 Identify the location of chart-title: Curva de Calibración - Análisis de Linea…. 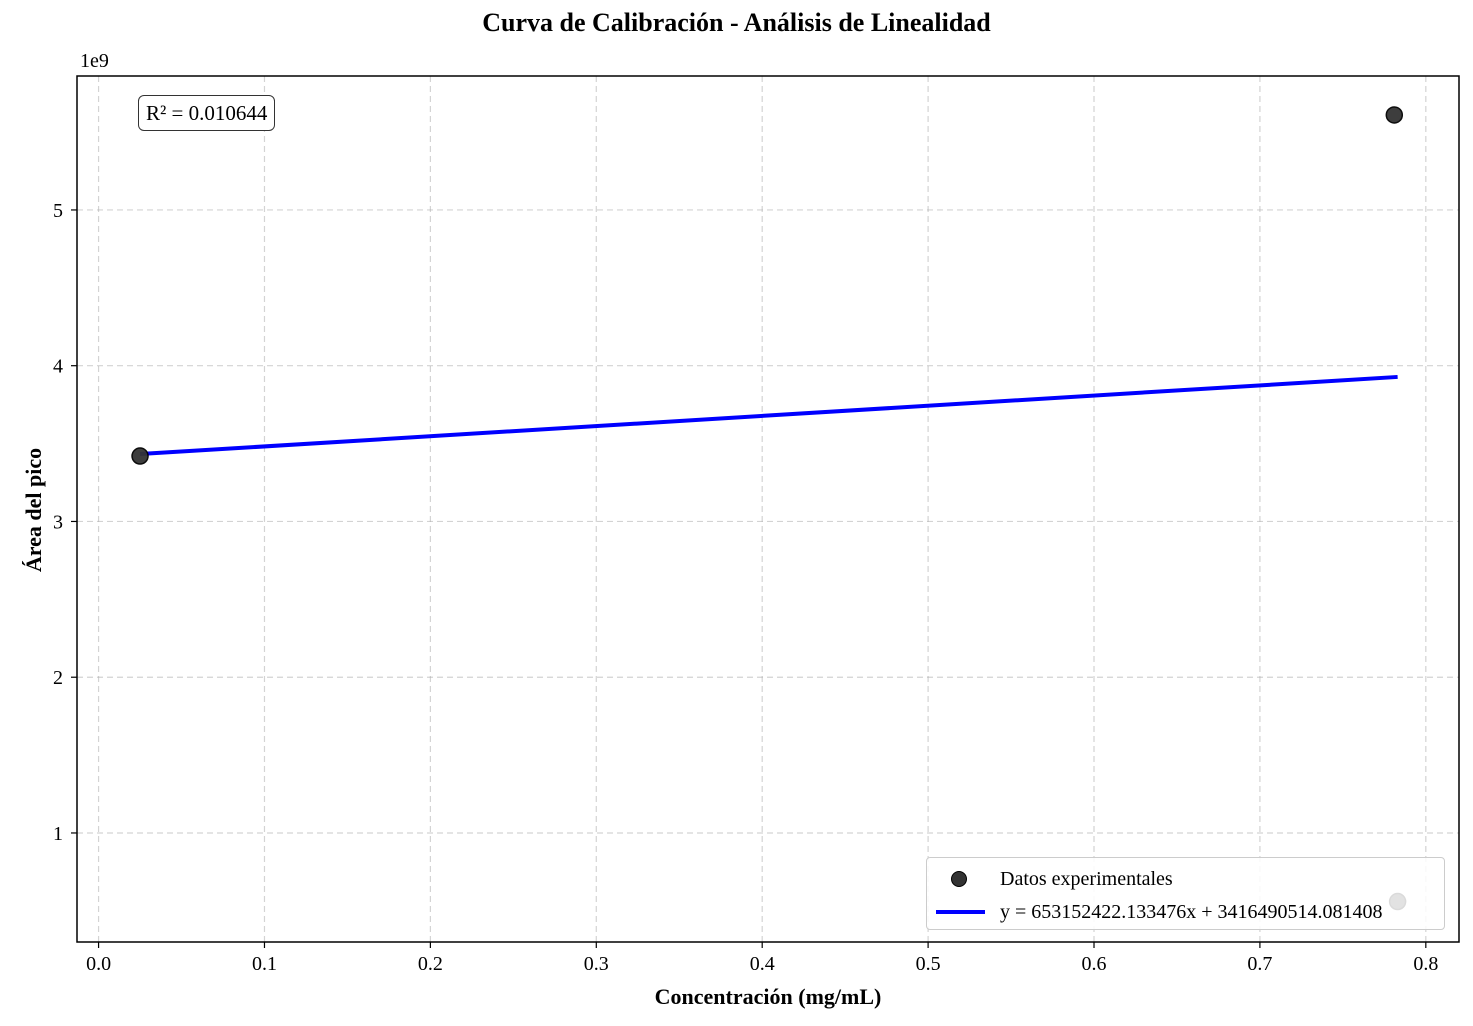
(736, 22).